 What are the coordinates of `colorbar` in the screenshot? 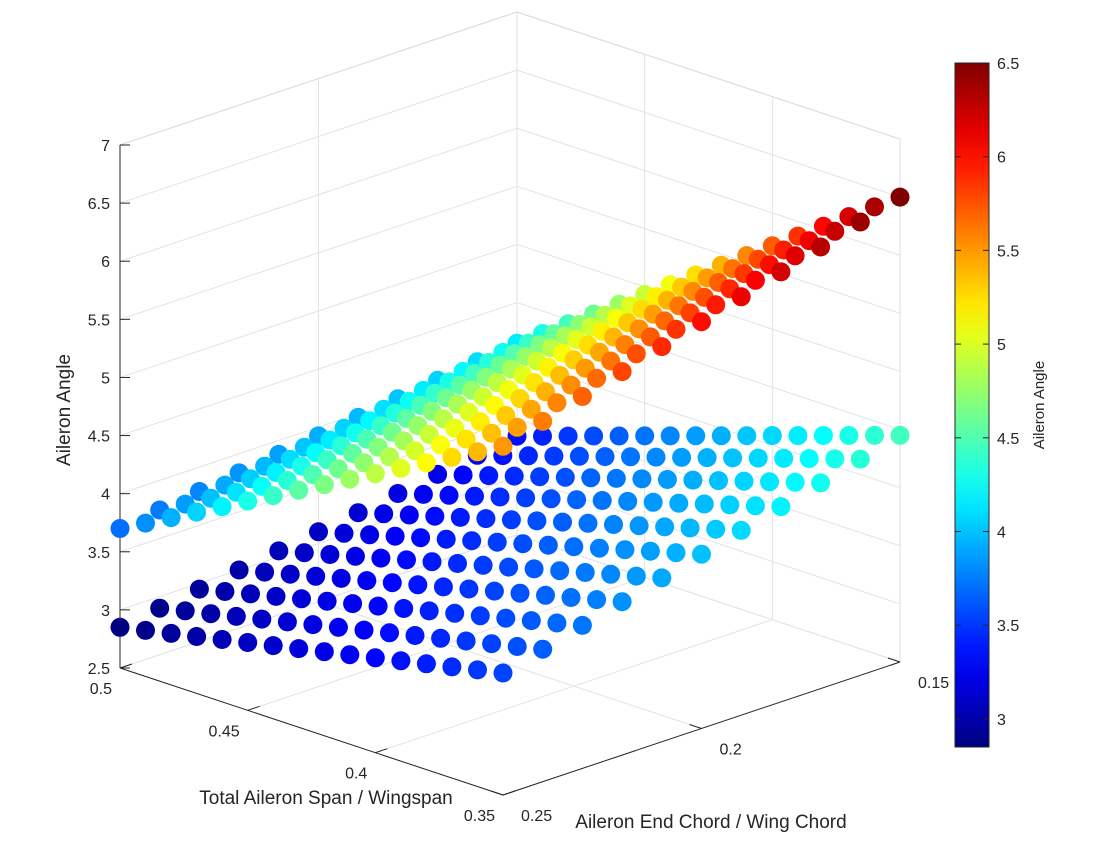 It's located at (972, 405).